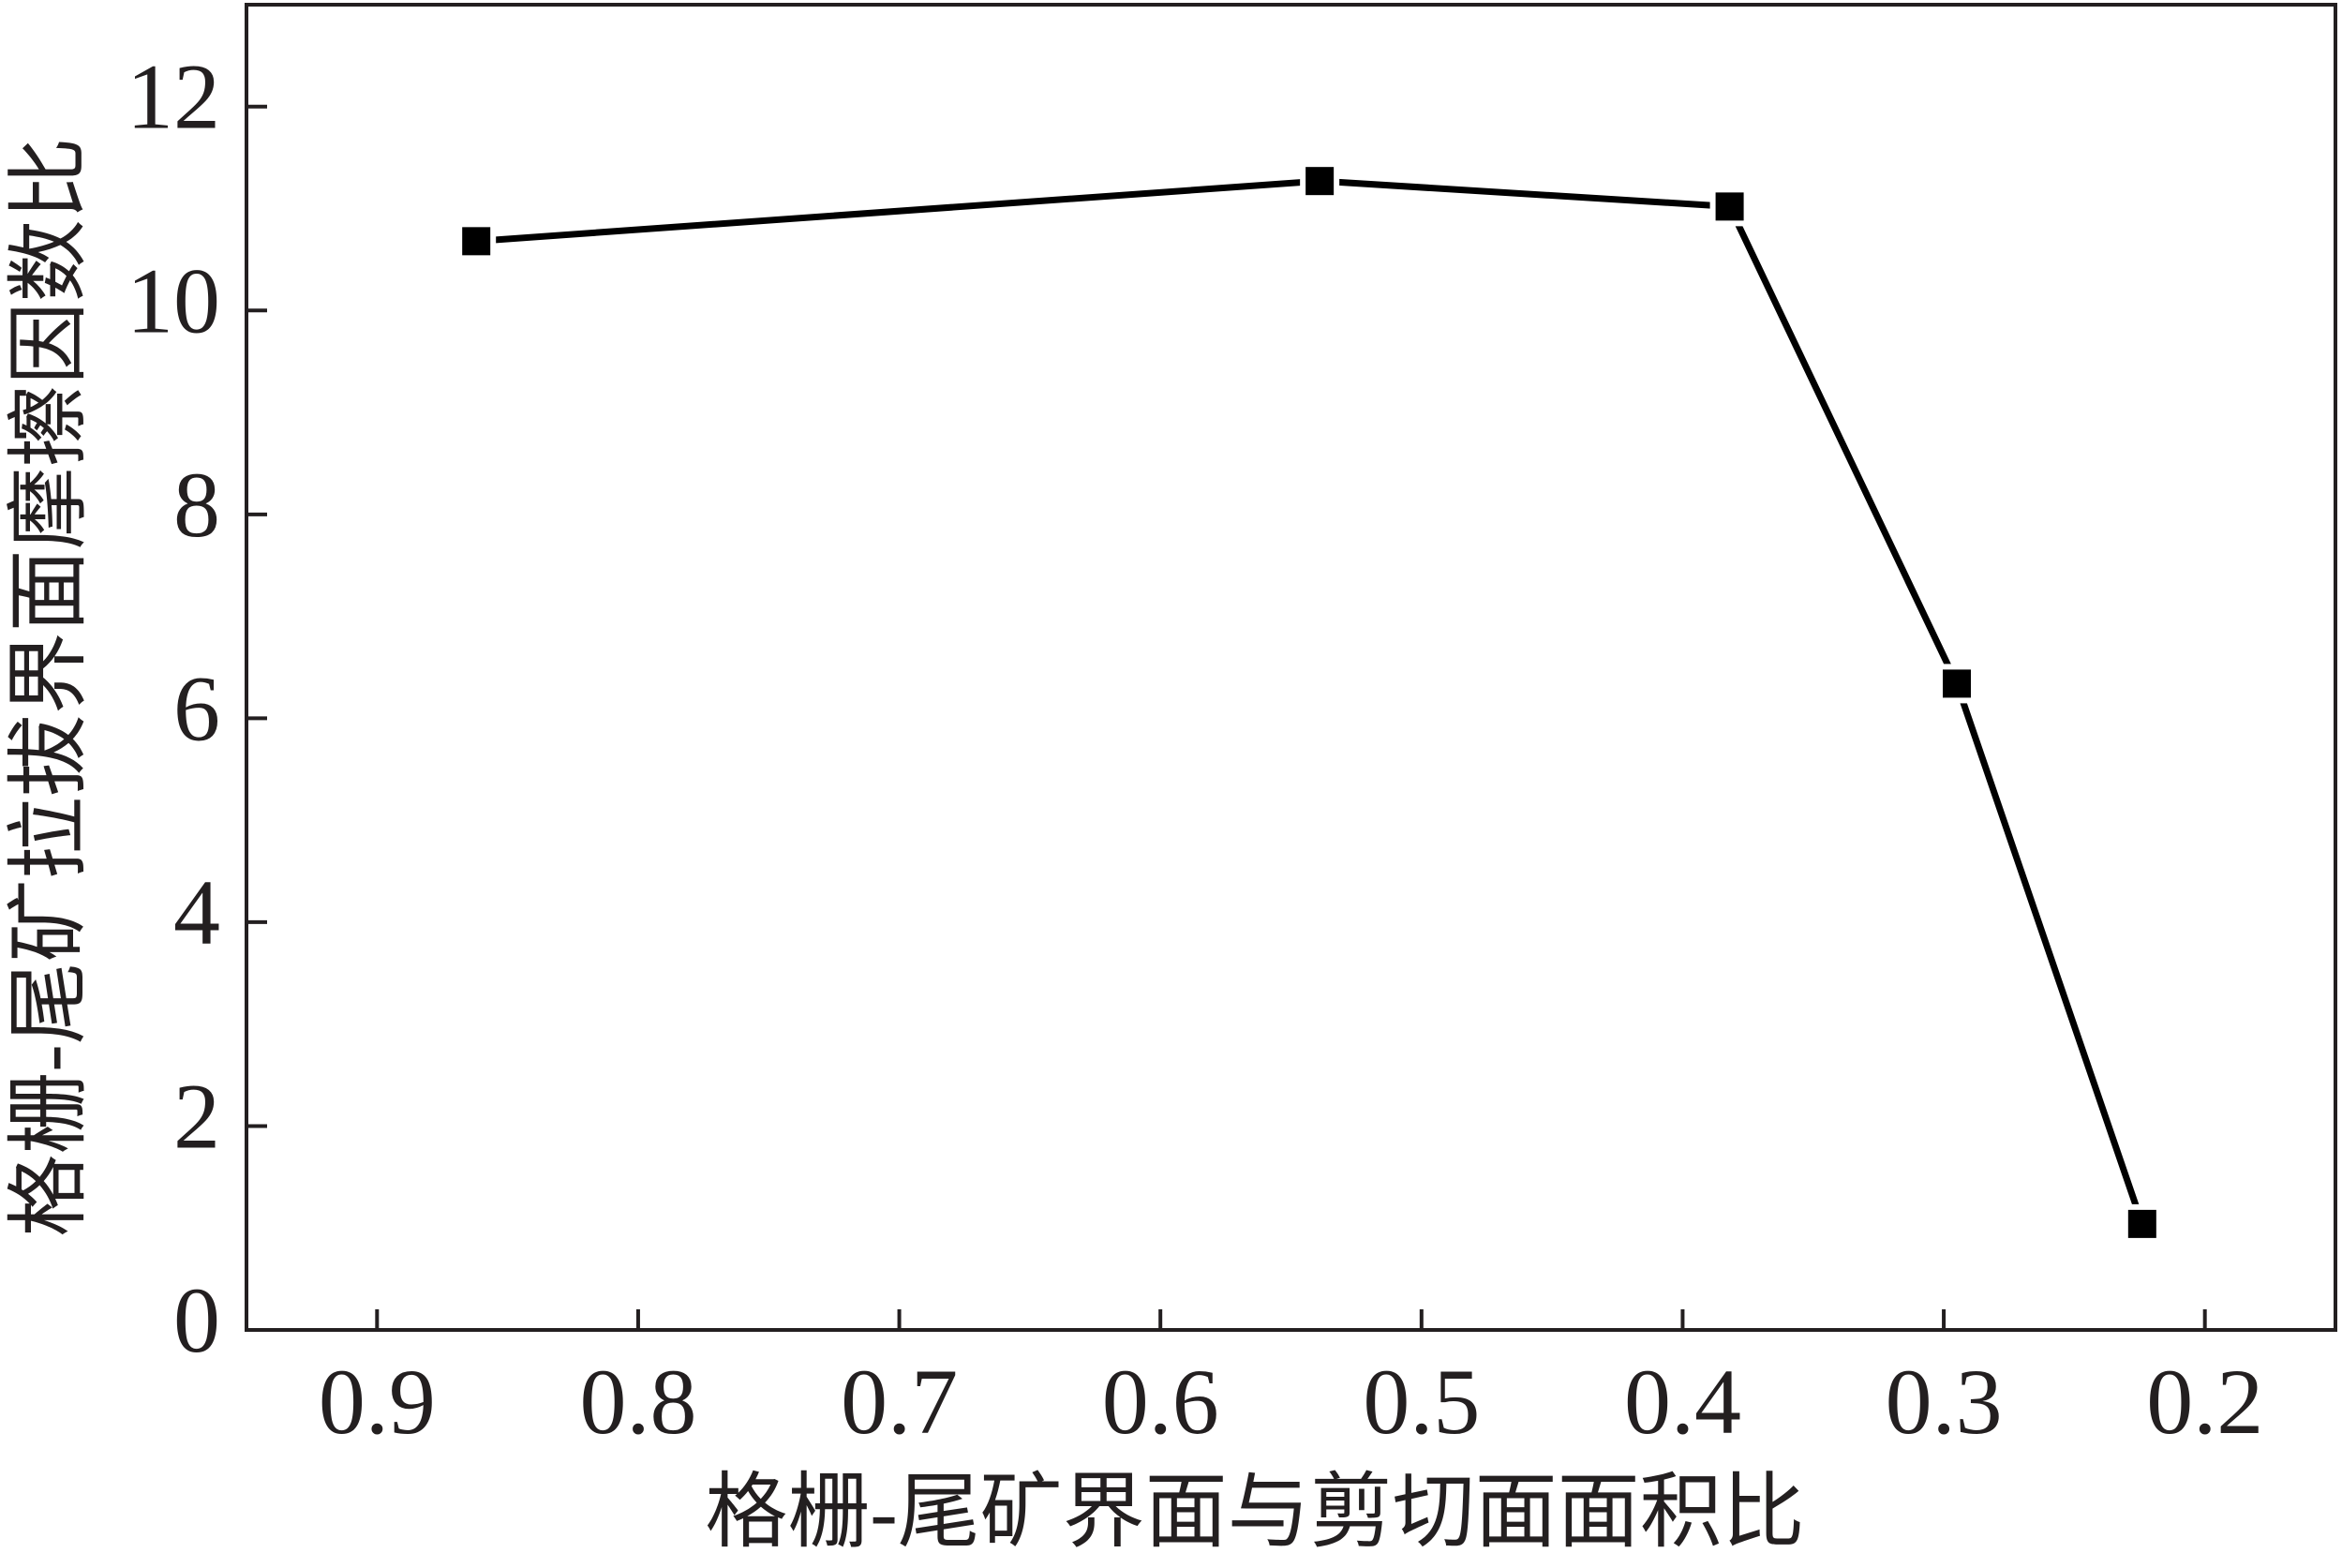  What do you see at coordinates (173, 300) in the screenshot?
I see `y-tick-label: 10` at bounding box center [173, 300].